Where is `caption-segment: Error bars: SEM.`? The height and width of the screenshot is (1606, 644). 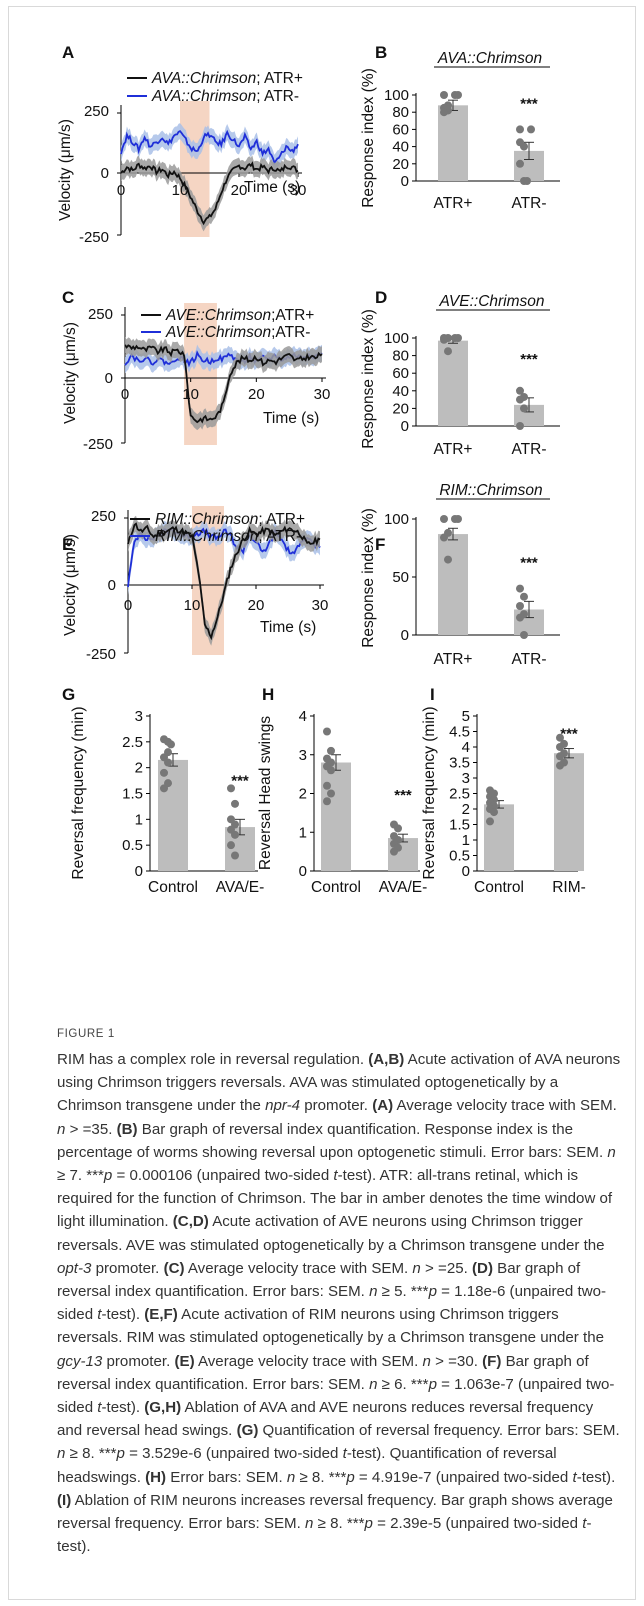
caption-segment: Error bars: SEM. is located at coordinates (226, 1477).